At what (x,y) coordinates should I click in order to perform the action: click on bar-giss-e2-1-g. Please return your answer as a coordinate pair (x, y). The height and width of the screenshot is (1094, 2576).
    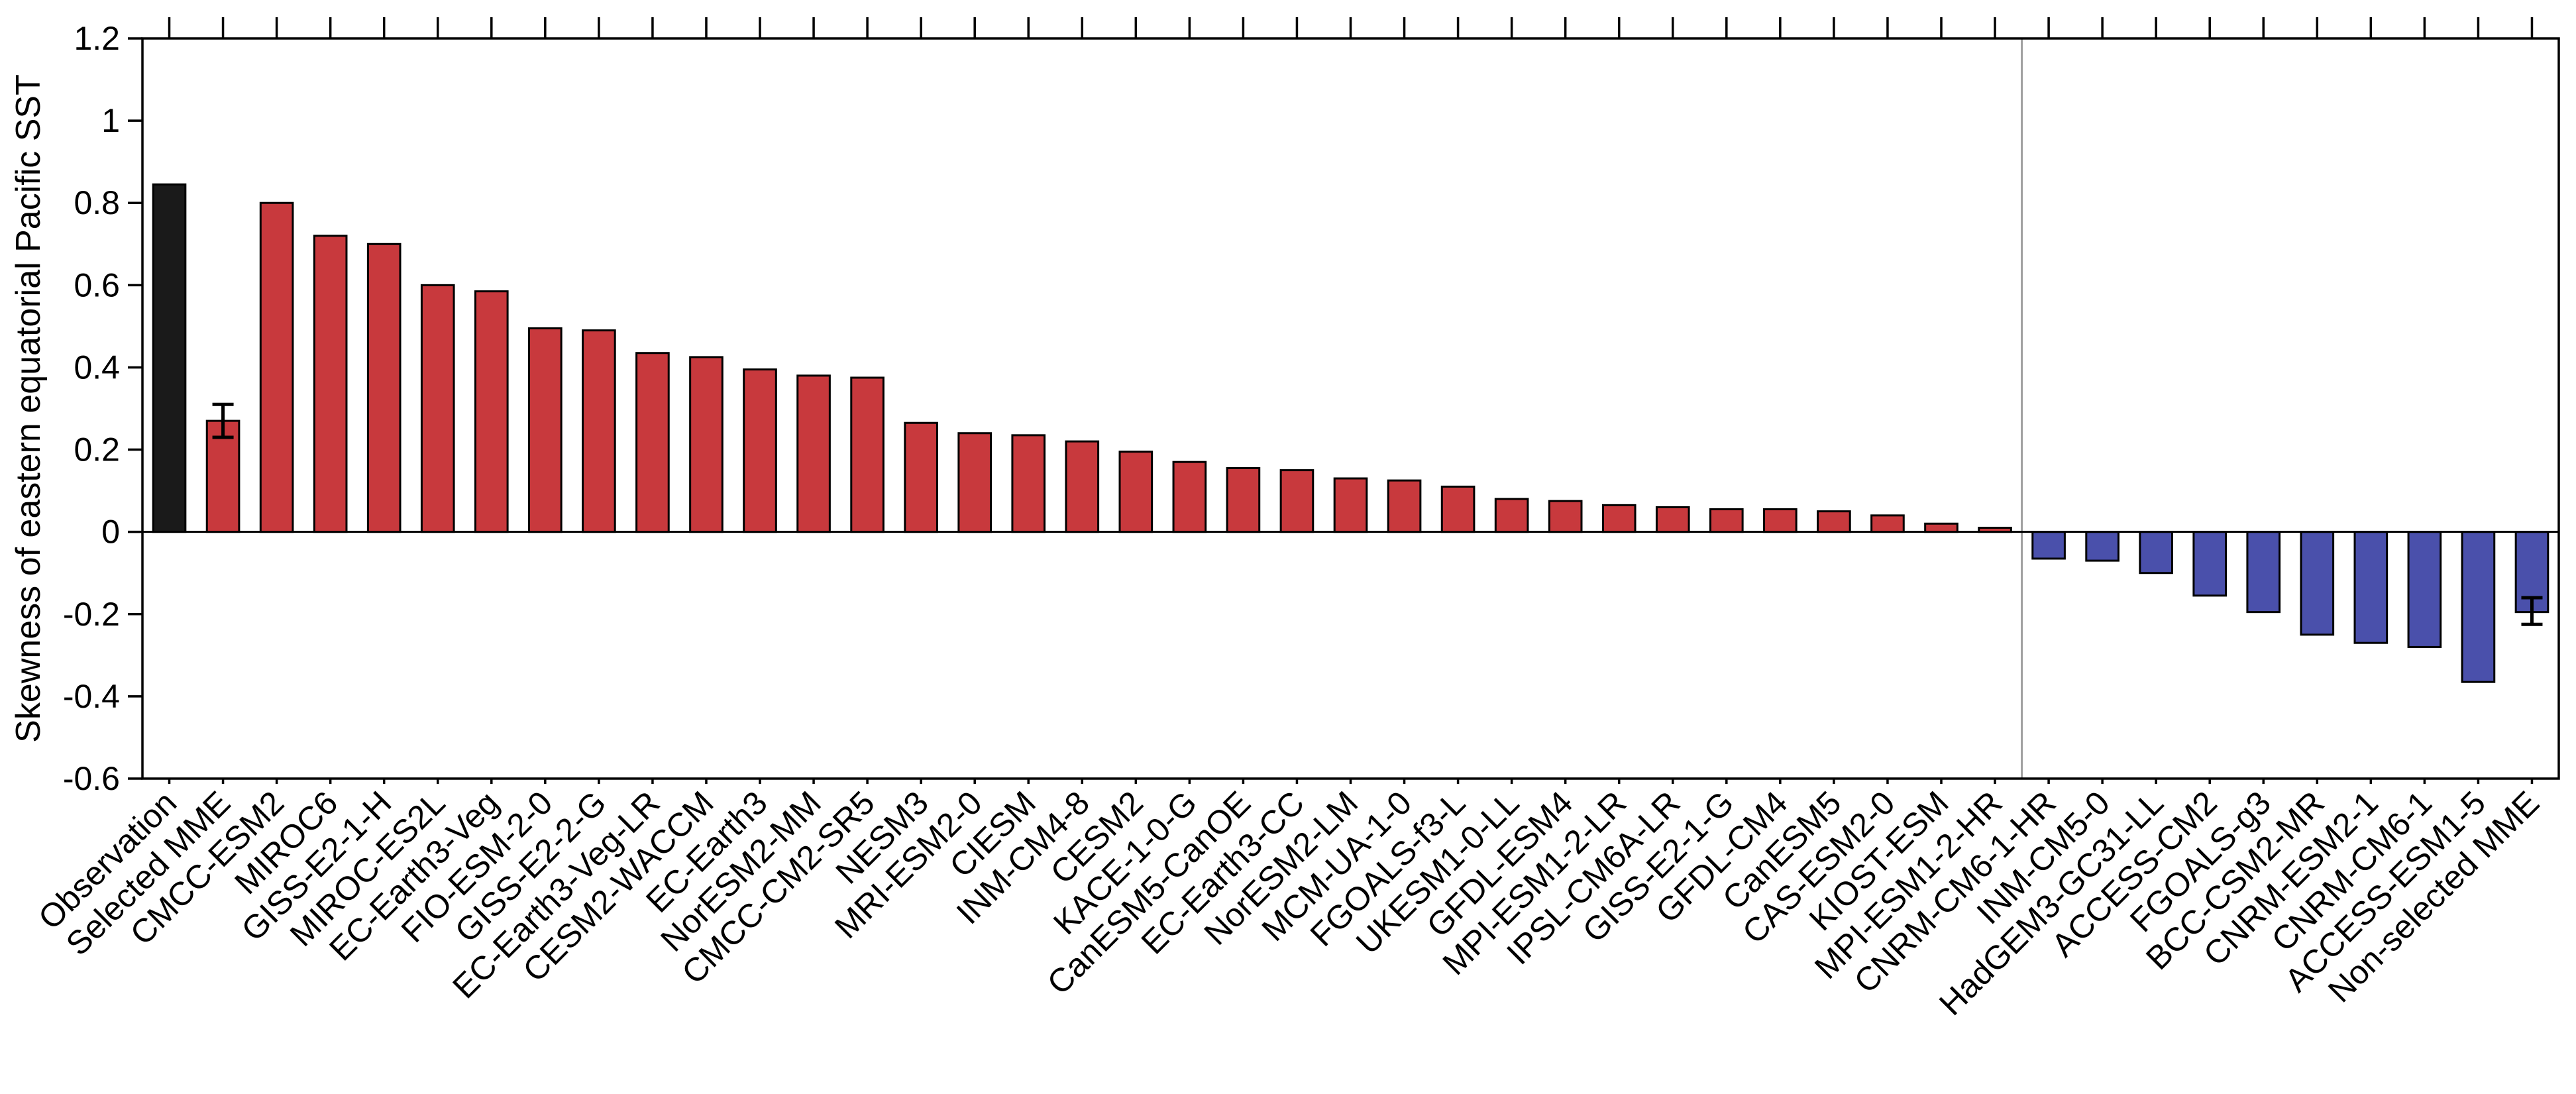
    Looking at the image, I should click on (1726, 520).